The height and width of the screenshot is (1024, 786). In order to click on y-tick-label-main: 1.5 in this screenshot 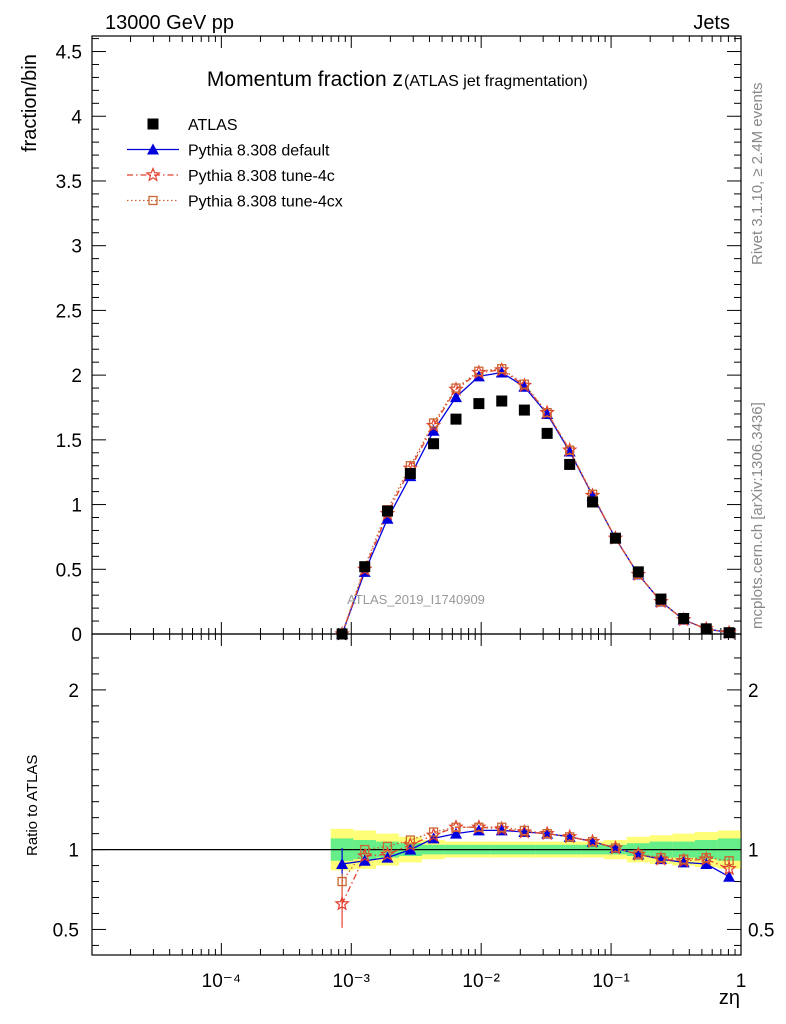, I will do `click(69, 441)`.